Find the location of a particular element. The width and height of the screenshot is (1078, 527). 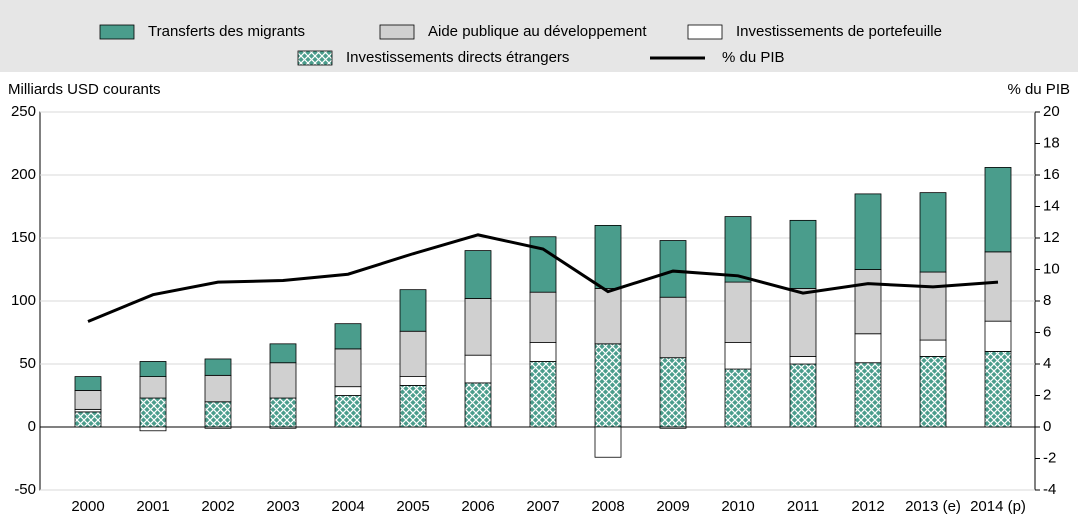

line is located at coordinates (543, 278).